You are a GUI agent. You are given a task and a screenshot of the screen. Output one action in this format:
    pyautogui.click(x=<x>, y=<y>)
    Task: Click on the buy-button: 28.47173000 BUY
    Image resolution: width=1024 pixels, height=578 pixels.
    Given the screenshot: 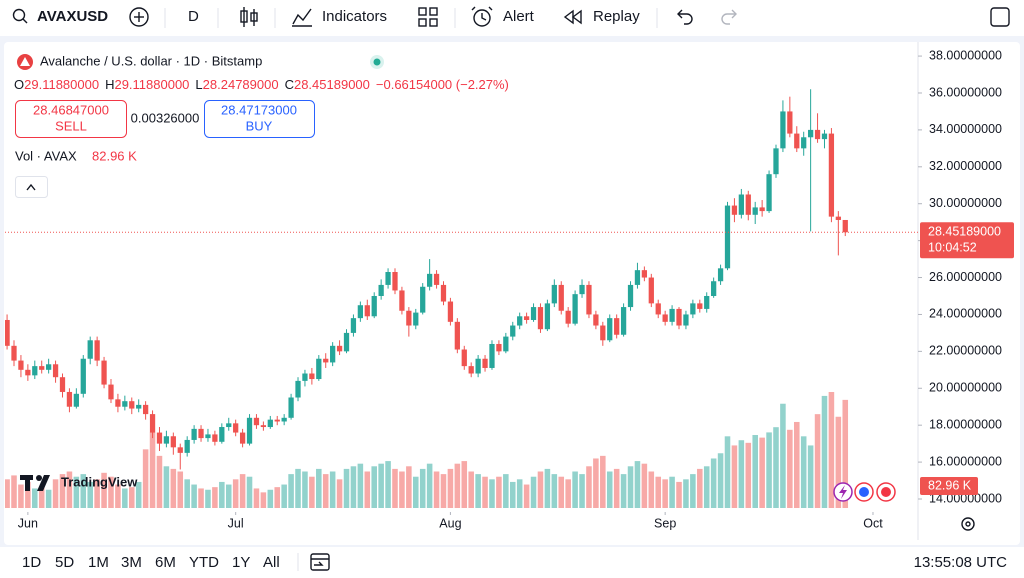 What is the action you would take?
    pyautogui.click(x=259, y=119)
    